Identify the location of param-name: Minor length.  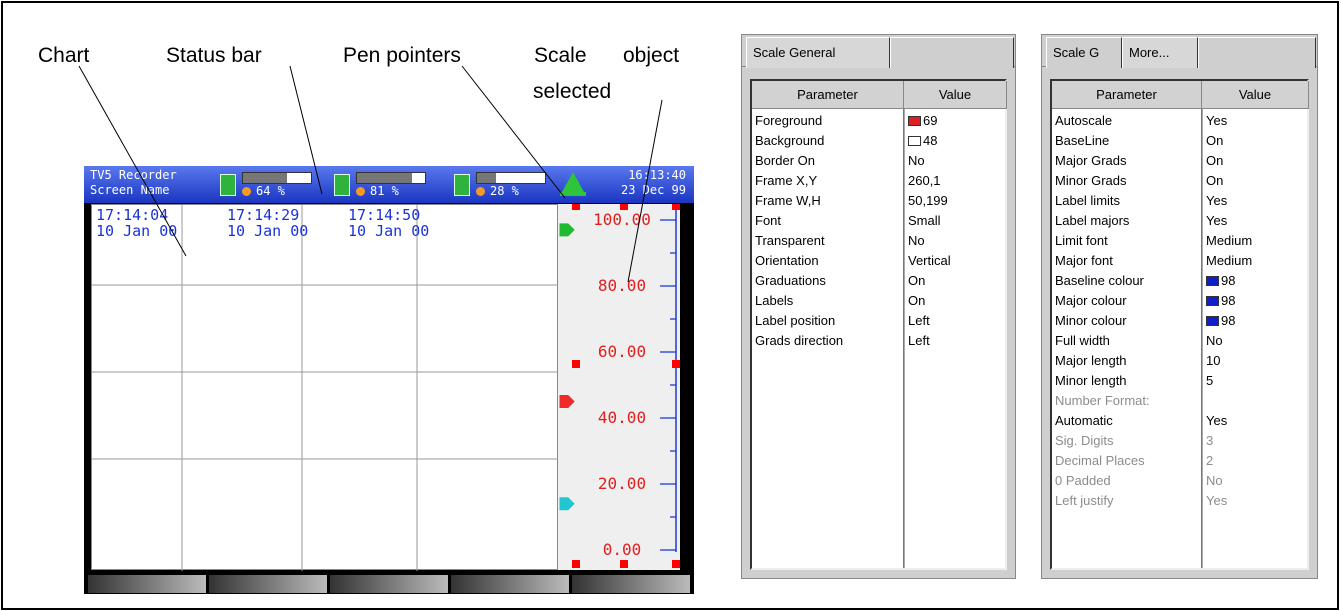
(1091, 380).